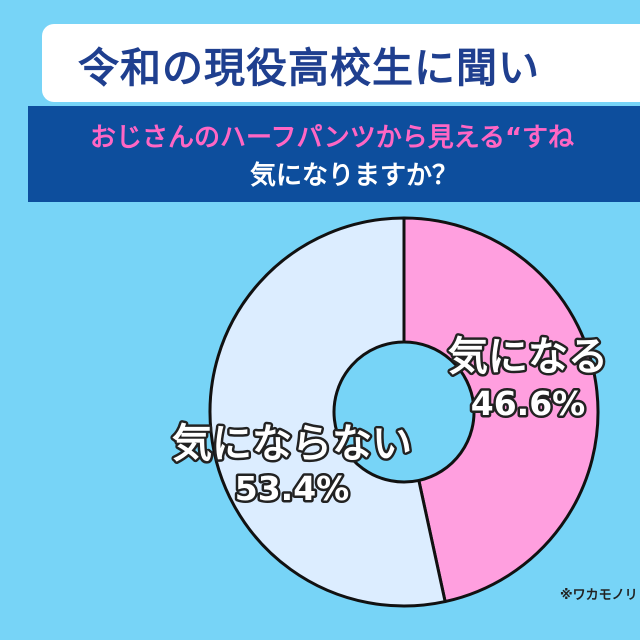  What do you see at coordinates (309, 68) in the screenshot?
I see `page-title: 令和の現役高校生に聞い` at bounding box center [309, 68].